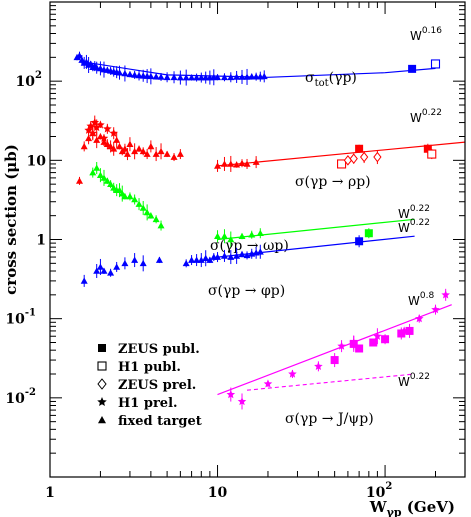 The height and width of the screenshot is (517, 471). What do you see at coordinates (20, 397) in the screenshot?
I see `y-tick-label: 10⁻²` at bounding box center [20, 397].